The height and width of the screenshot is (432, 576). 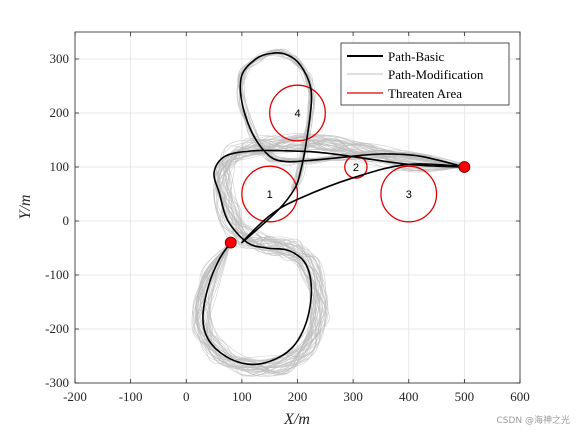 I want to click on endpoints, so click(x=347, y=205).